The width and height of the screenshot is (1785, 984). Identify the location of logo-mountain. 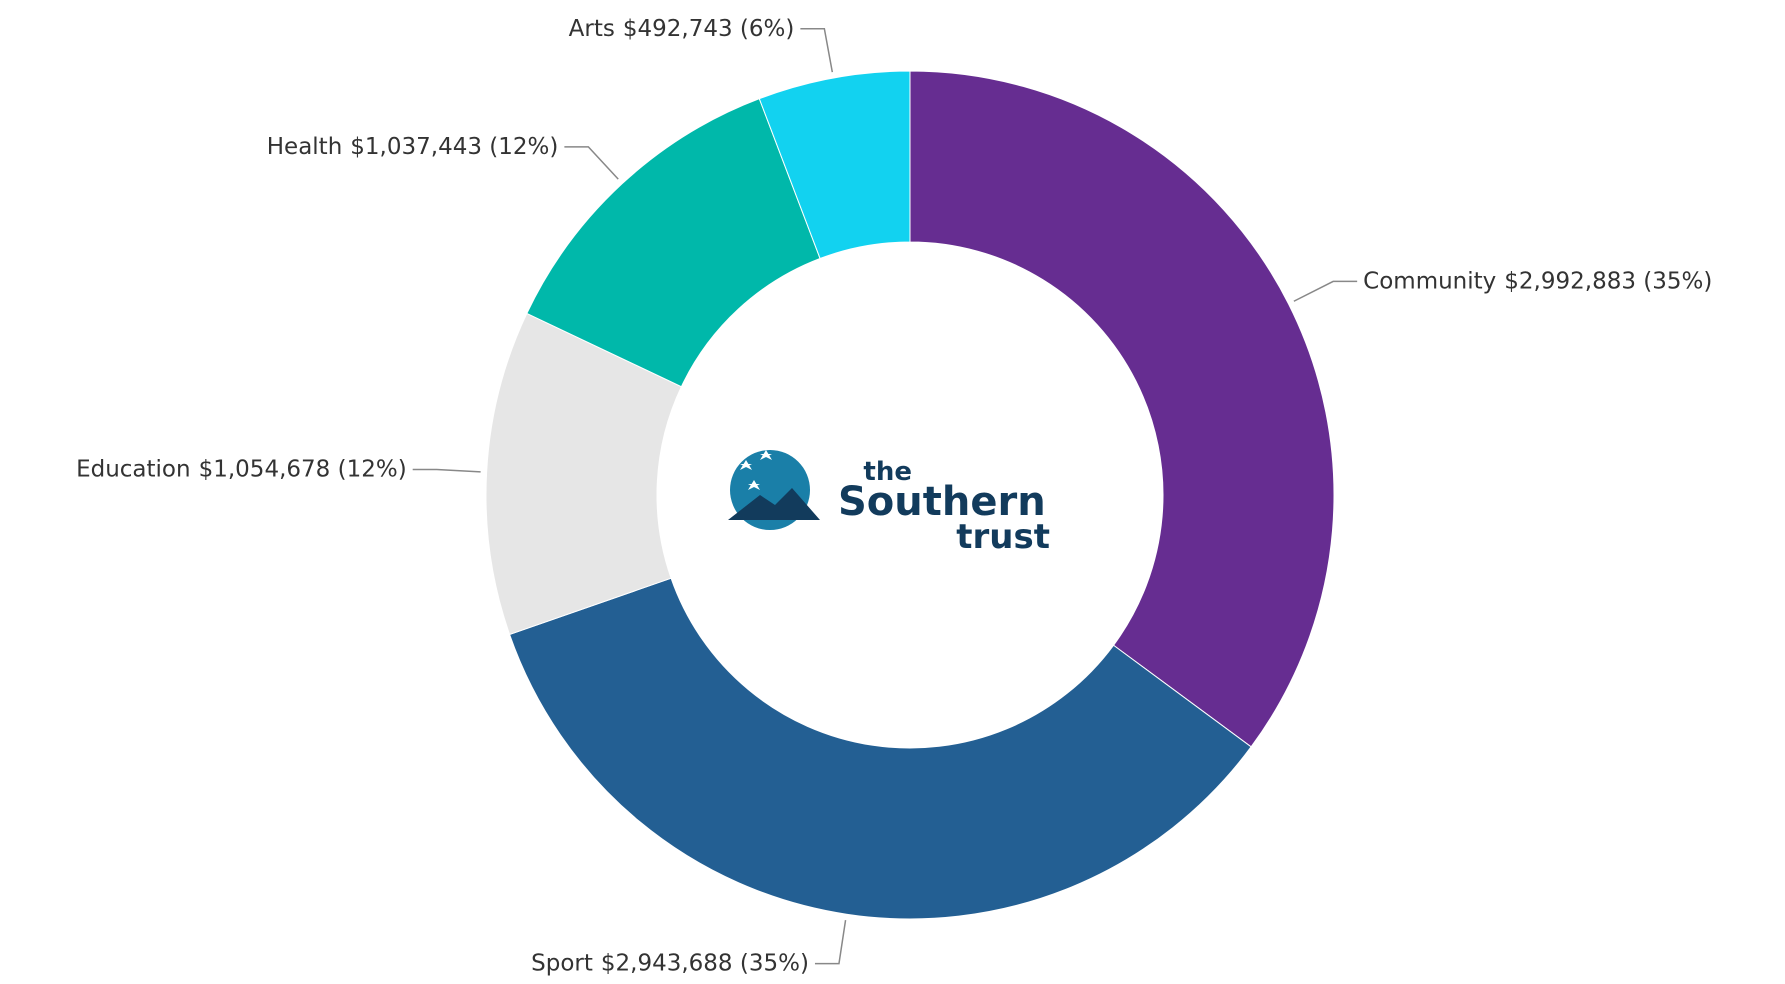
(774, 504).